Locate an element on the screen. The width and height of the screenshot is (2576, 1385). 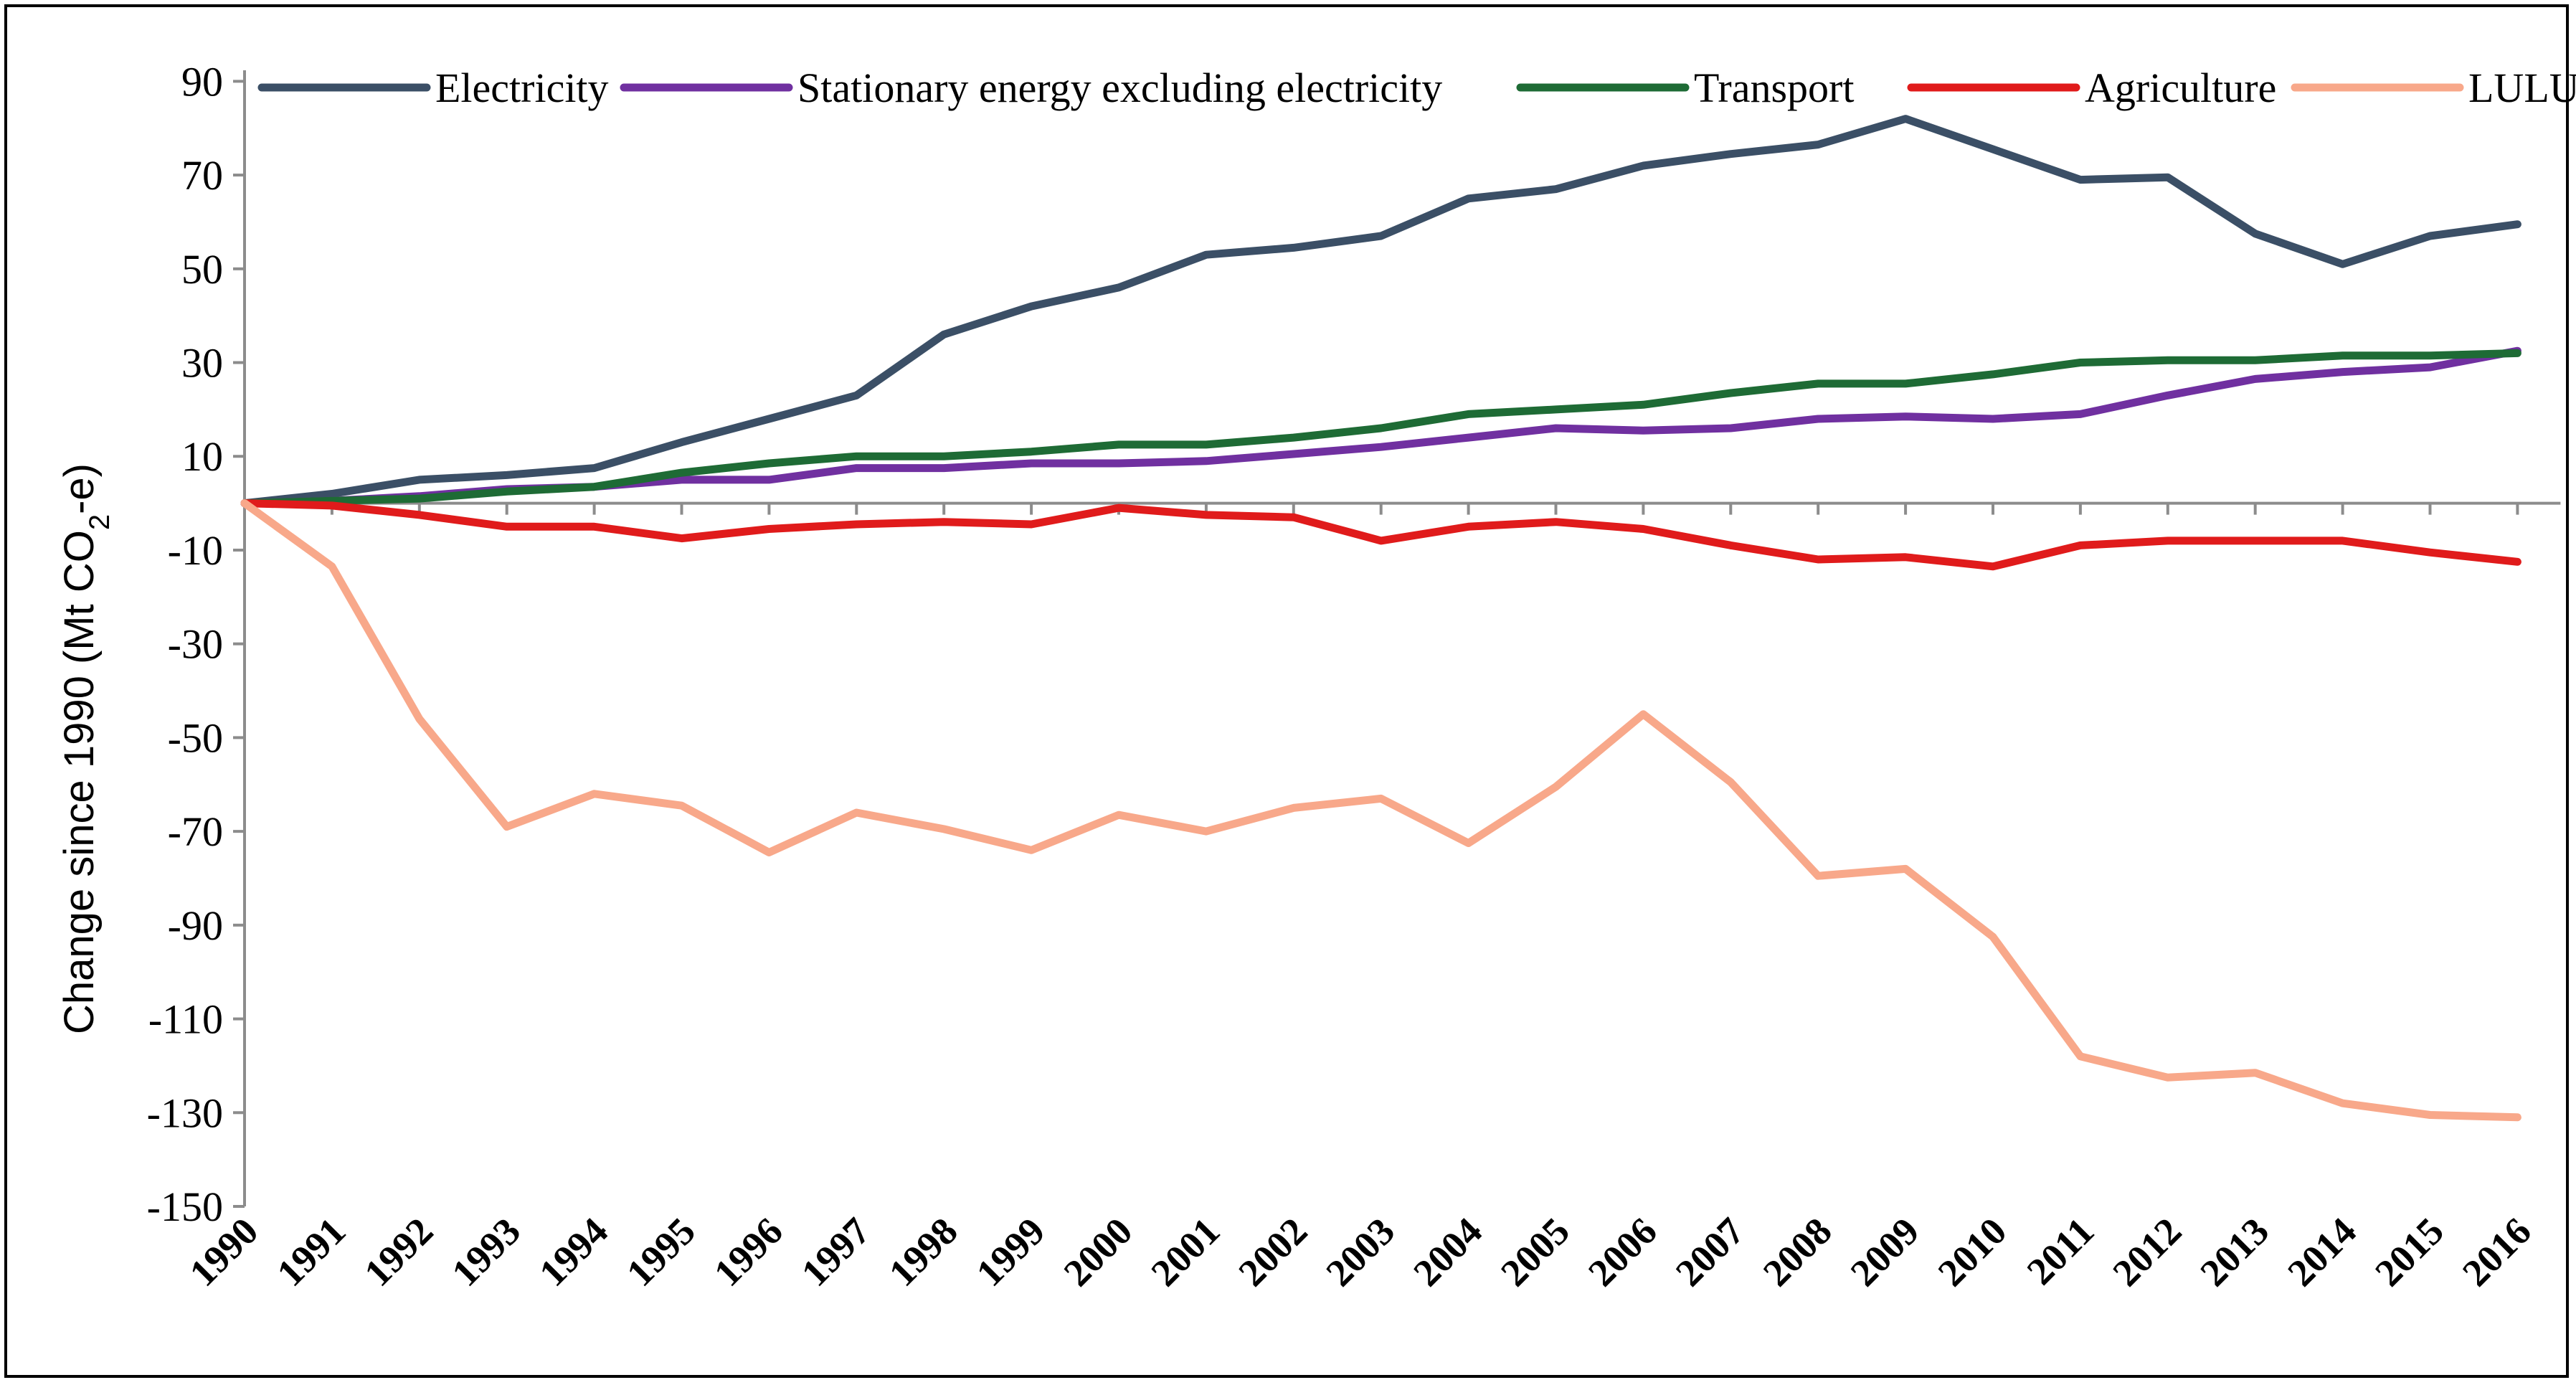
x-tick-label: 1991 is located at coordinates (311, 1252).